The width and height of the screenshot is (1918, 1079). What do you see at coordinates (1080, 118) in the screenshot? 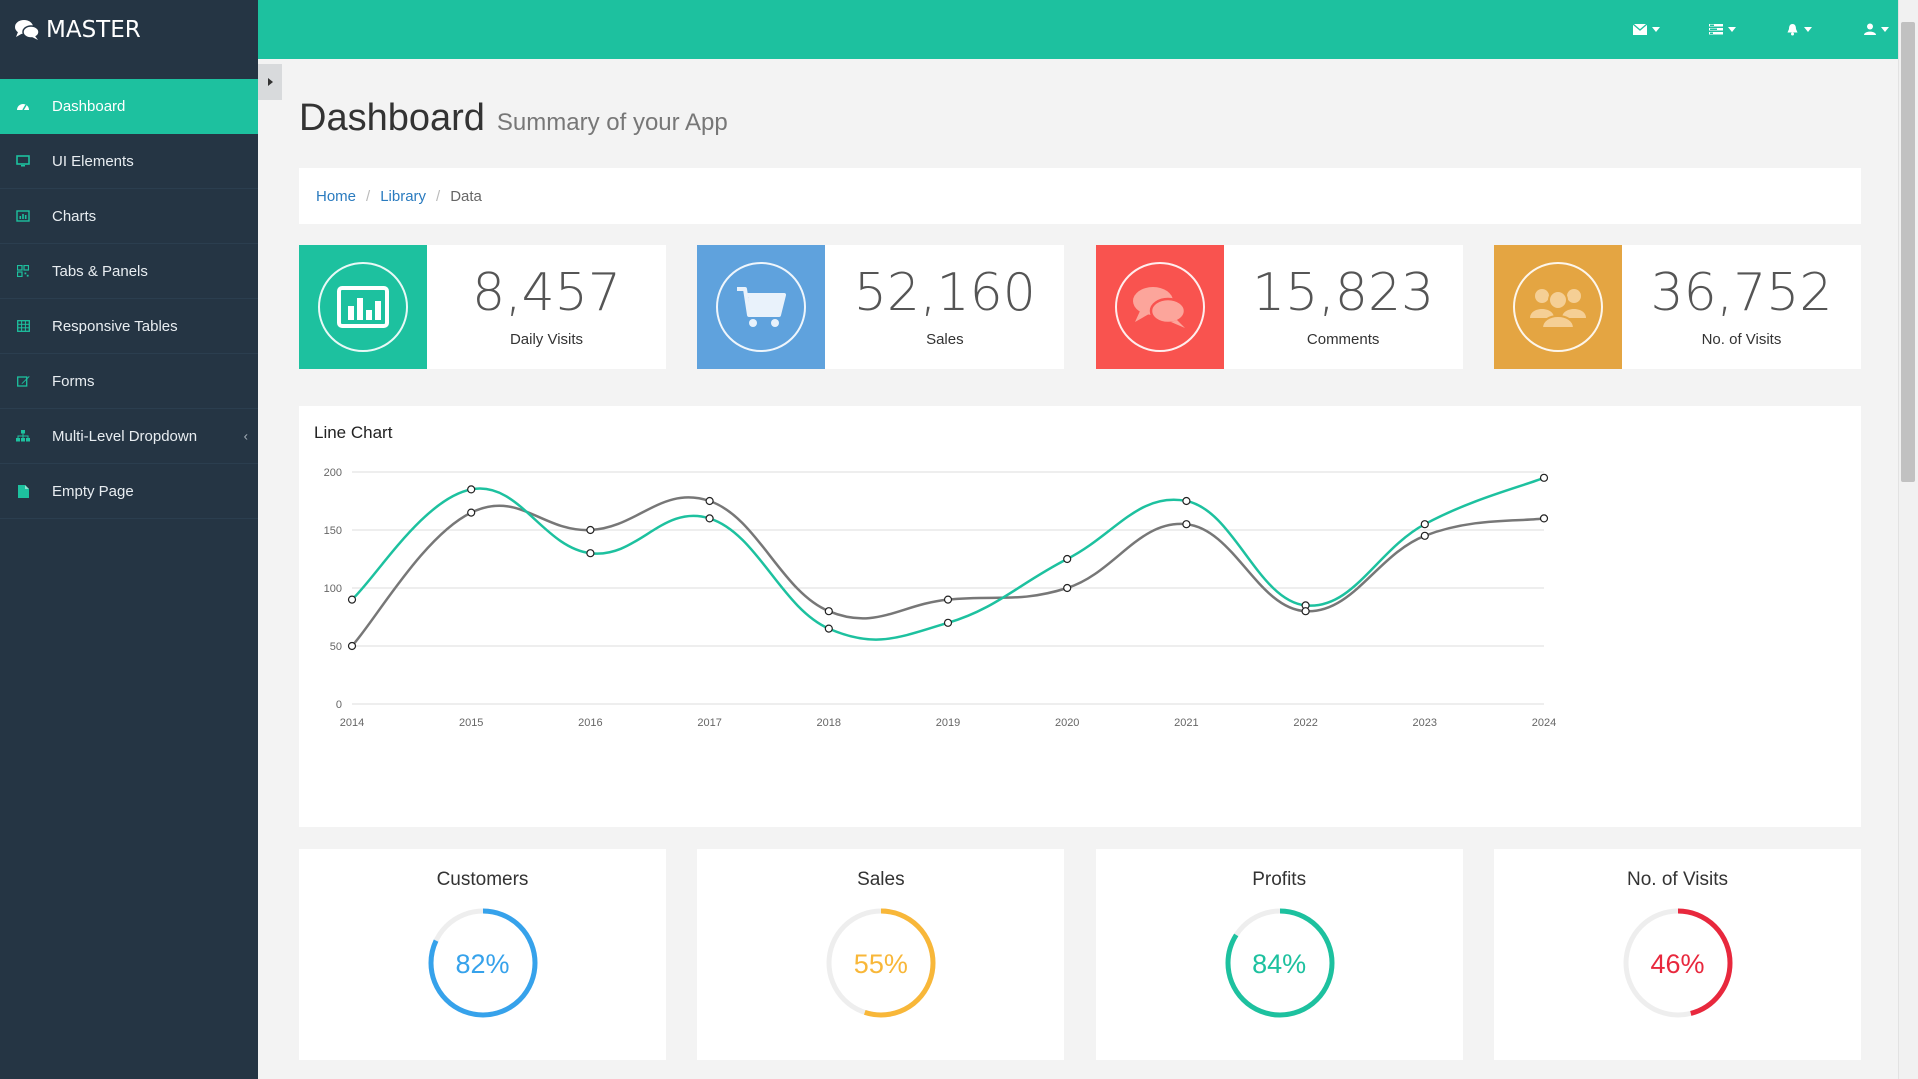
I see `page-header: Dashboard Summary of your App` at bounding box center [1080, 118].